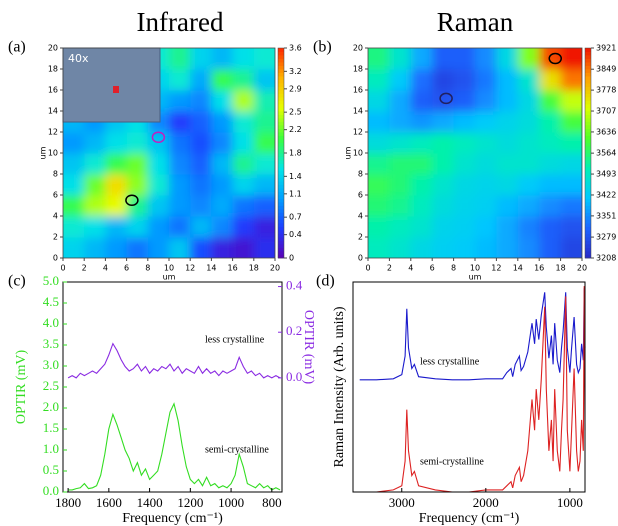 Image resolution: width=618 pixels, height=526 pixels. What do you see at coordinates (17, 281) in the screenshot?
I see `panel-label: (c)` at bounding box center [17, 281].